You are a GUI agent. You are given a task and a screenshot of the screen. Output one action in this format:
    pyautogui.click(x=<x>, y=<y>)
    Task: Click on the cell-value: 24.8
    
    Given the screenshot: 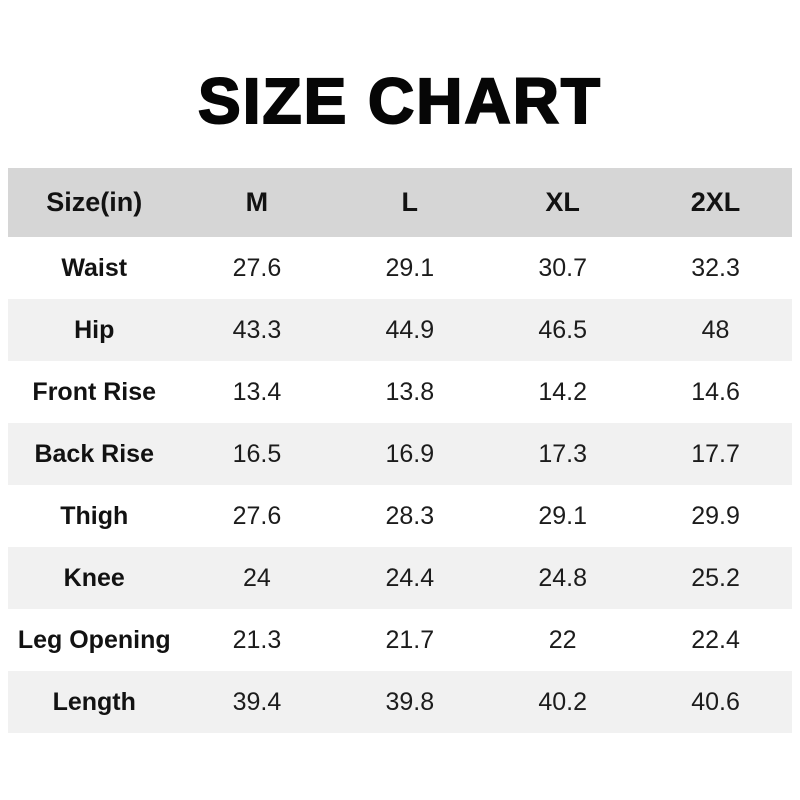 What is the action you would take?
    pyautogui.click(x=562, y=577)
    